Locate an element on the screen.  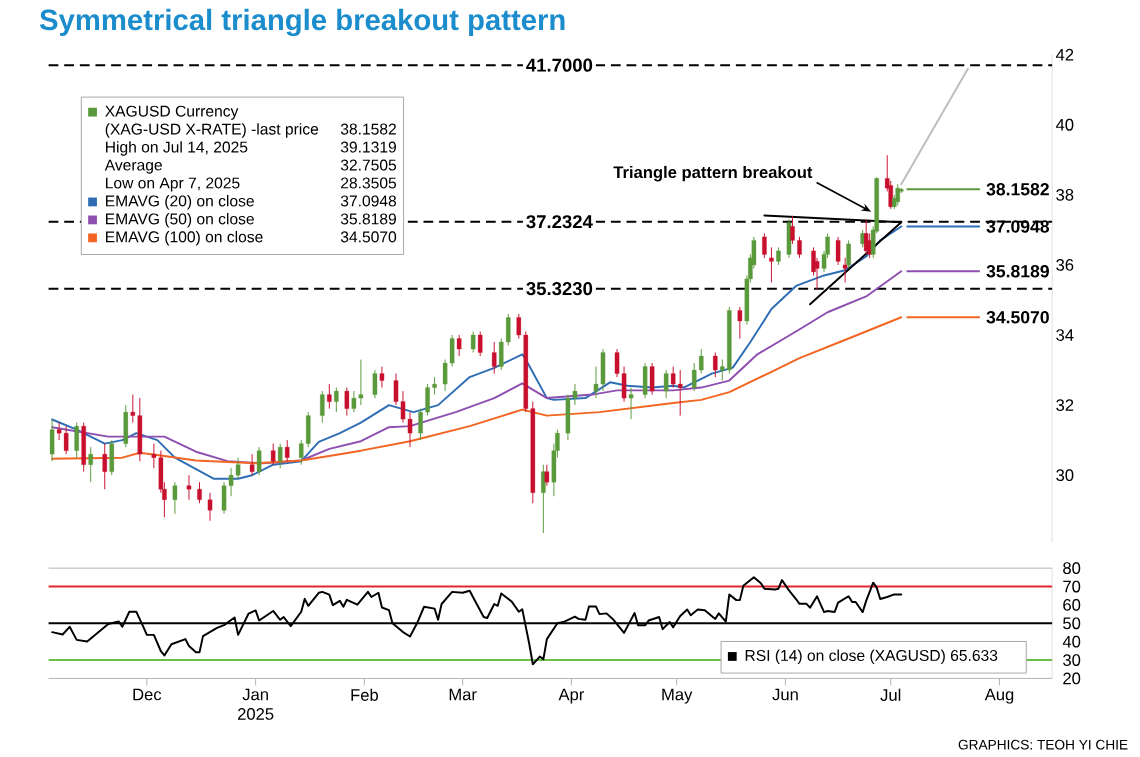
y-tick-label: 38 is located at coordinates (1065, 195).